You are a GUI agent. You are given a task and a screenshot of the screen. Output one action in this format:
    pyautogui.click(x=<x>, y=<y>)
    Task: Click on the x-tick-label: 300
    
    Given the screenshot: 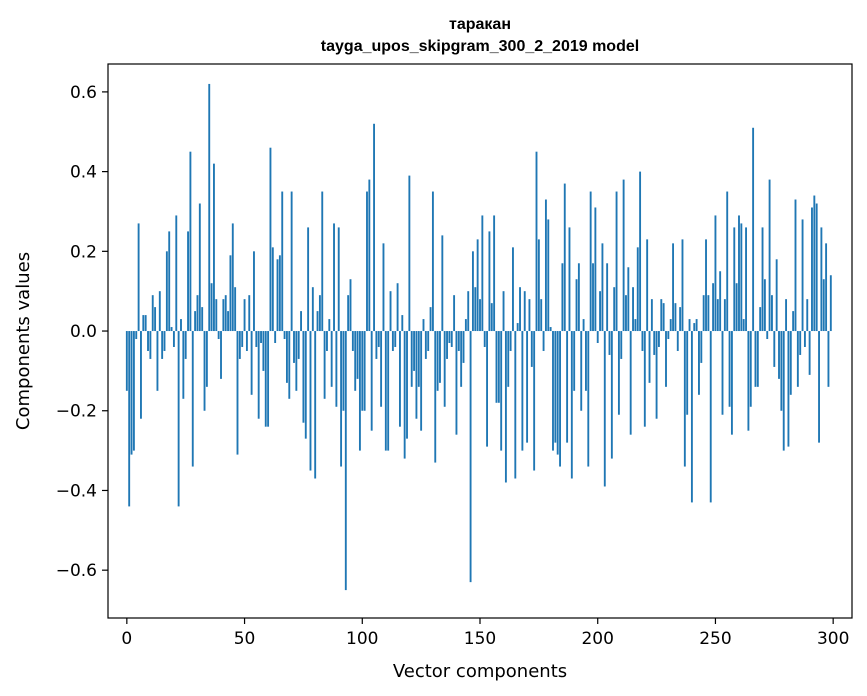 What is the action you would take?
    pyautogui.click(x=833, y=639)
    